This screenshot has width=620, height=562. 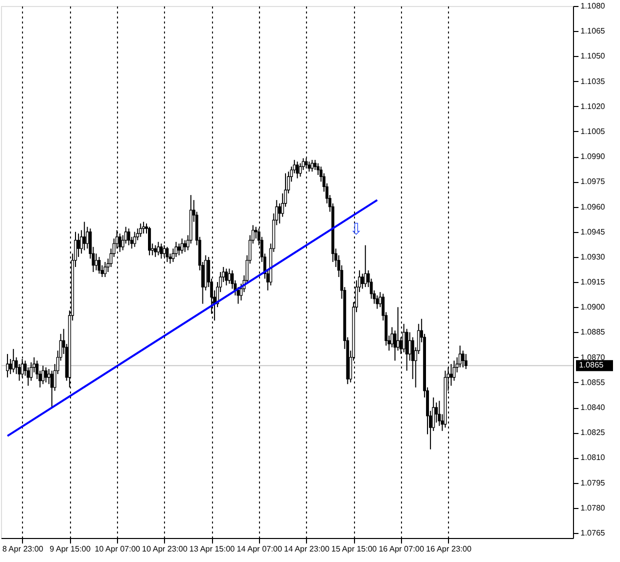 What do you see at coordinates (593, 307) in the screenshot?
I see `y-tick-label: 1.0900` at bounding box center [593, 307].